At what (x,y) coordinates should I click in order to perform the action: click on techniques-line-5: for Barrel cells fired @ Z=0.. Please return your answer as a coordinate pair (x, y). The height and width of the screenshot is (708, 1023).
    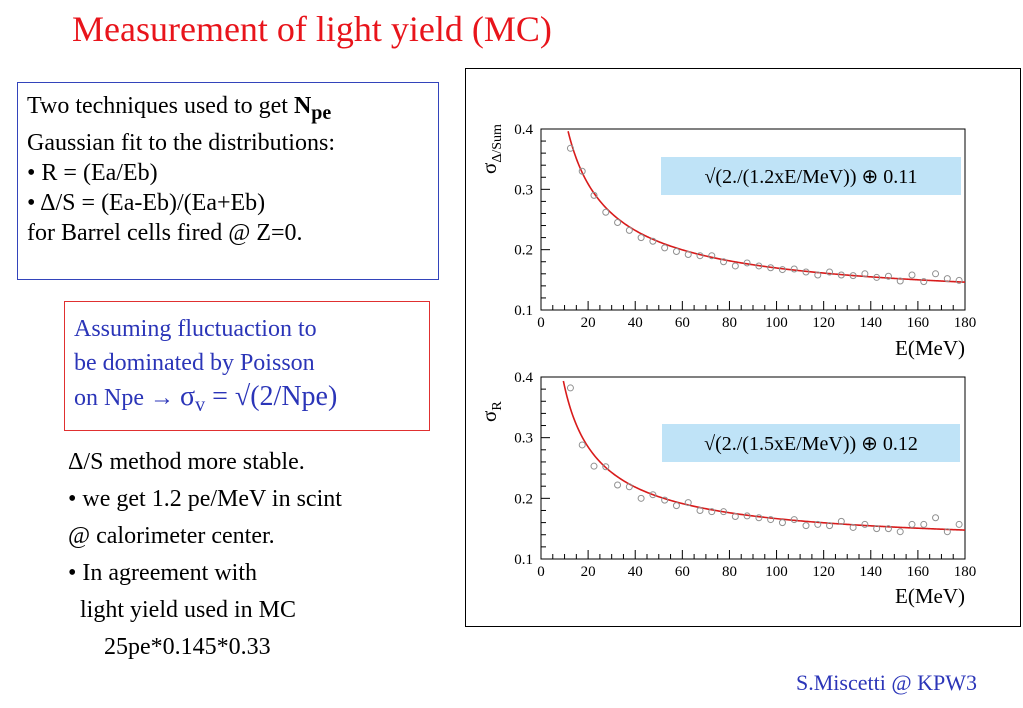
    Looking at the image, I should click on (165, 232).